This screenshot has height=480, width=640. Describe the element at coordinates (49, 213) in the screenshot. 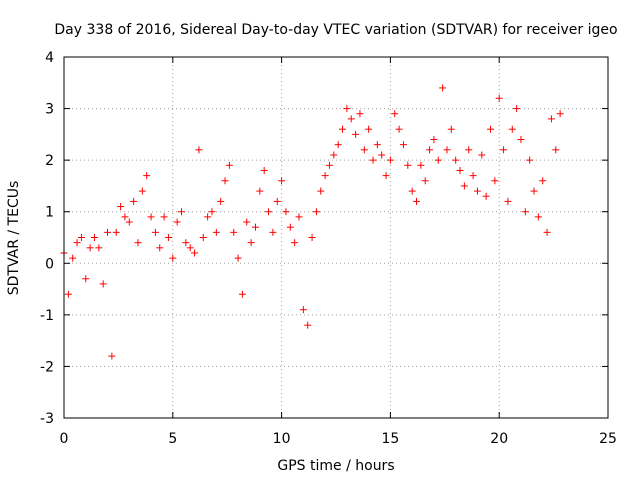

I see `y-tick-label: 1` at that location.